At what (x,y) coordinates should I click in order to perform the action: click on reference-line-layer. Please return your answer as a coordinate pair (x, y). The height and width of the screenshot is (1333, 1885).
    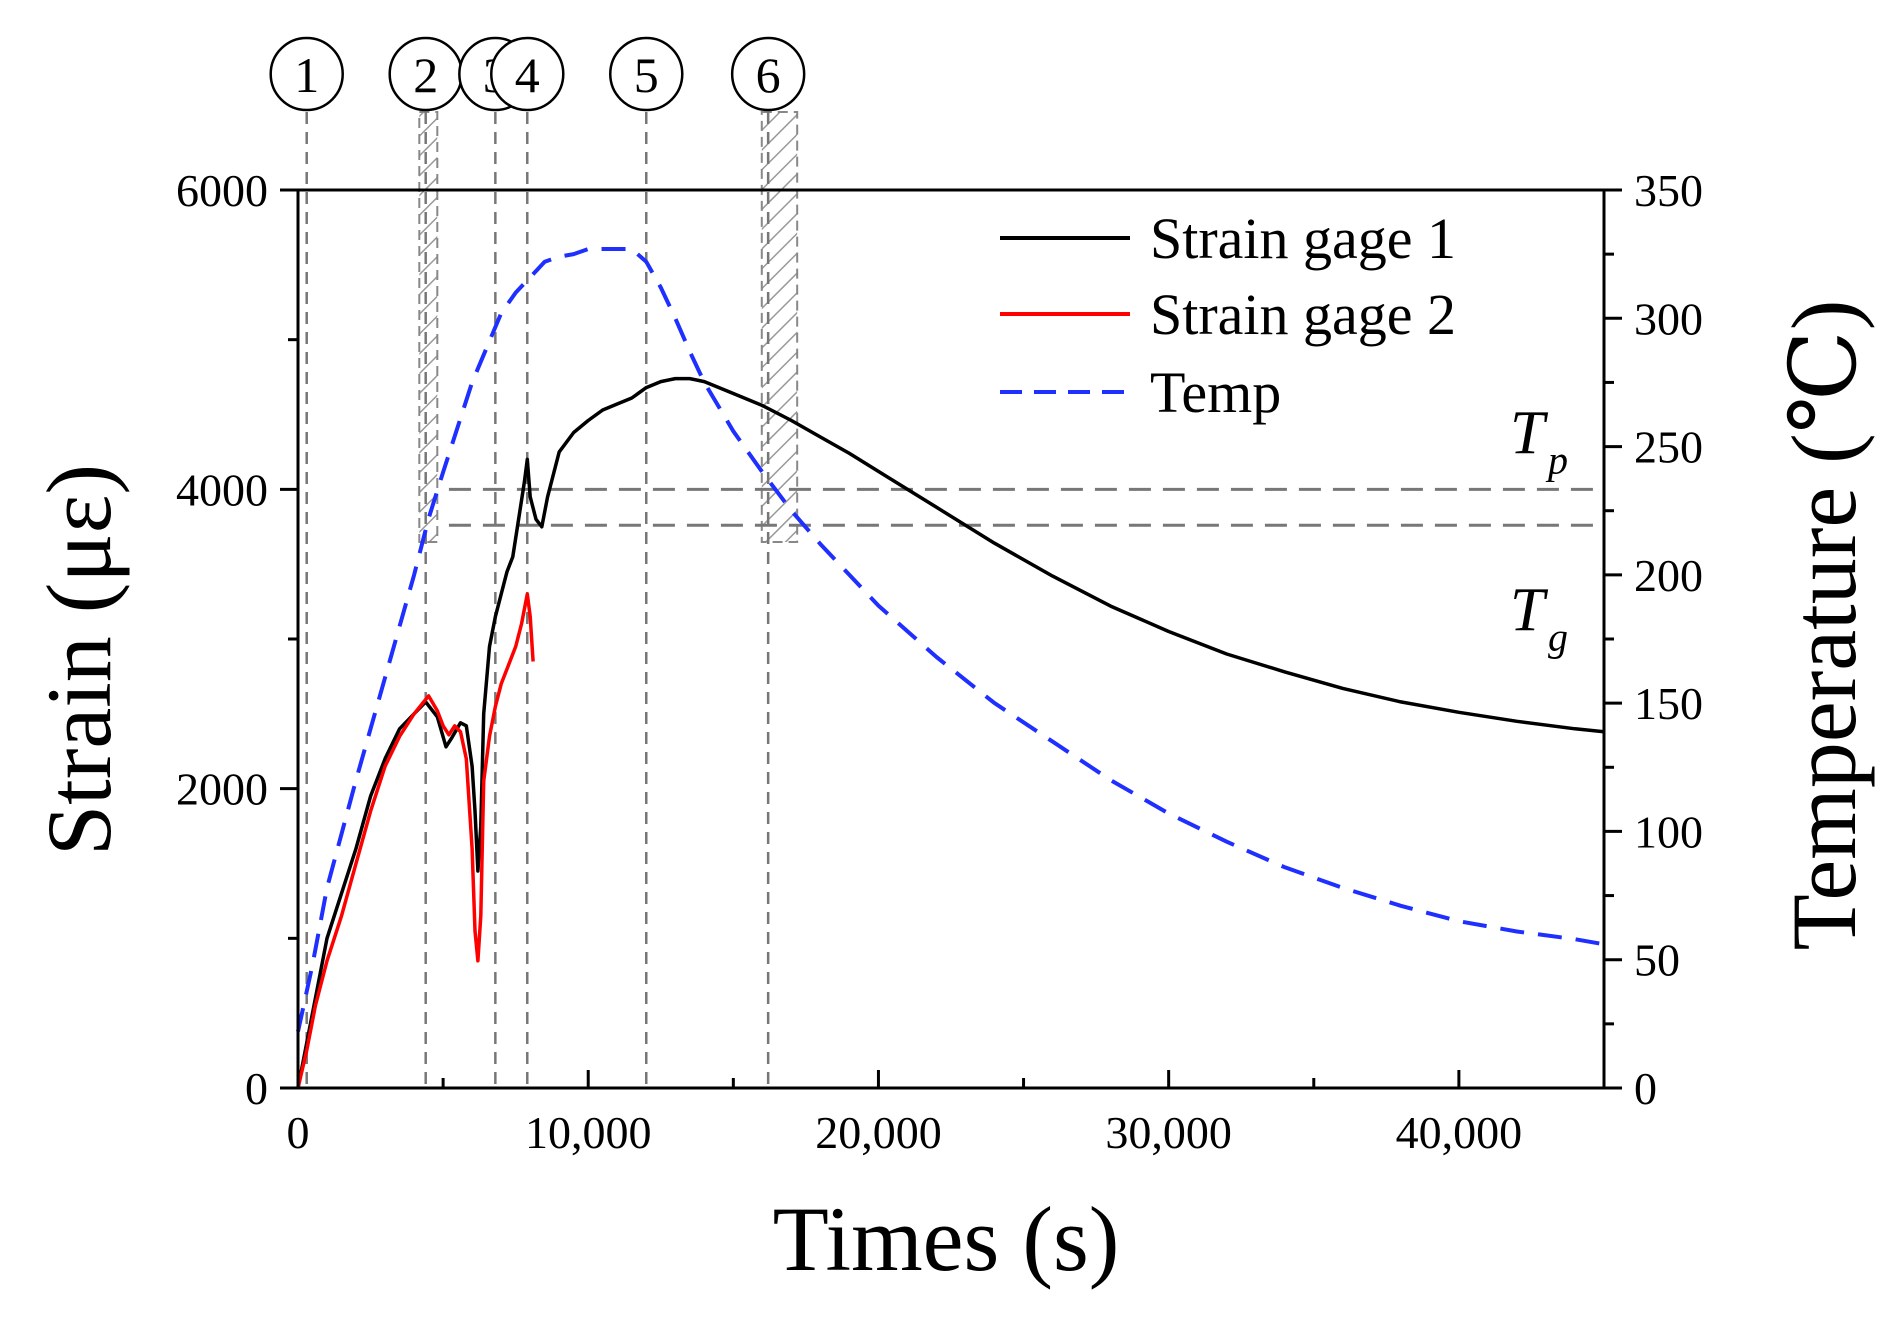
    Looking at the image, I should click on (1026, 507).